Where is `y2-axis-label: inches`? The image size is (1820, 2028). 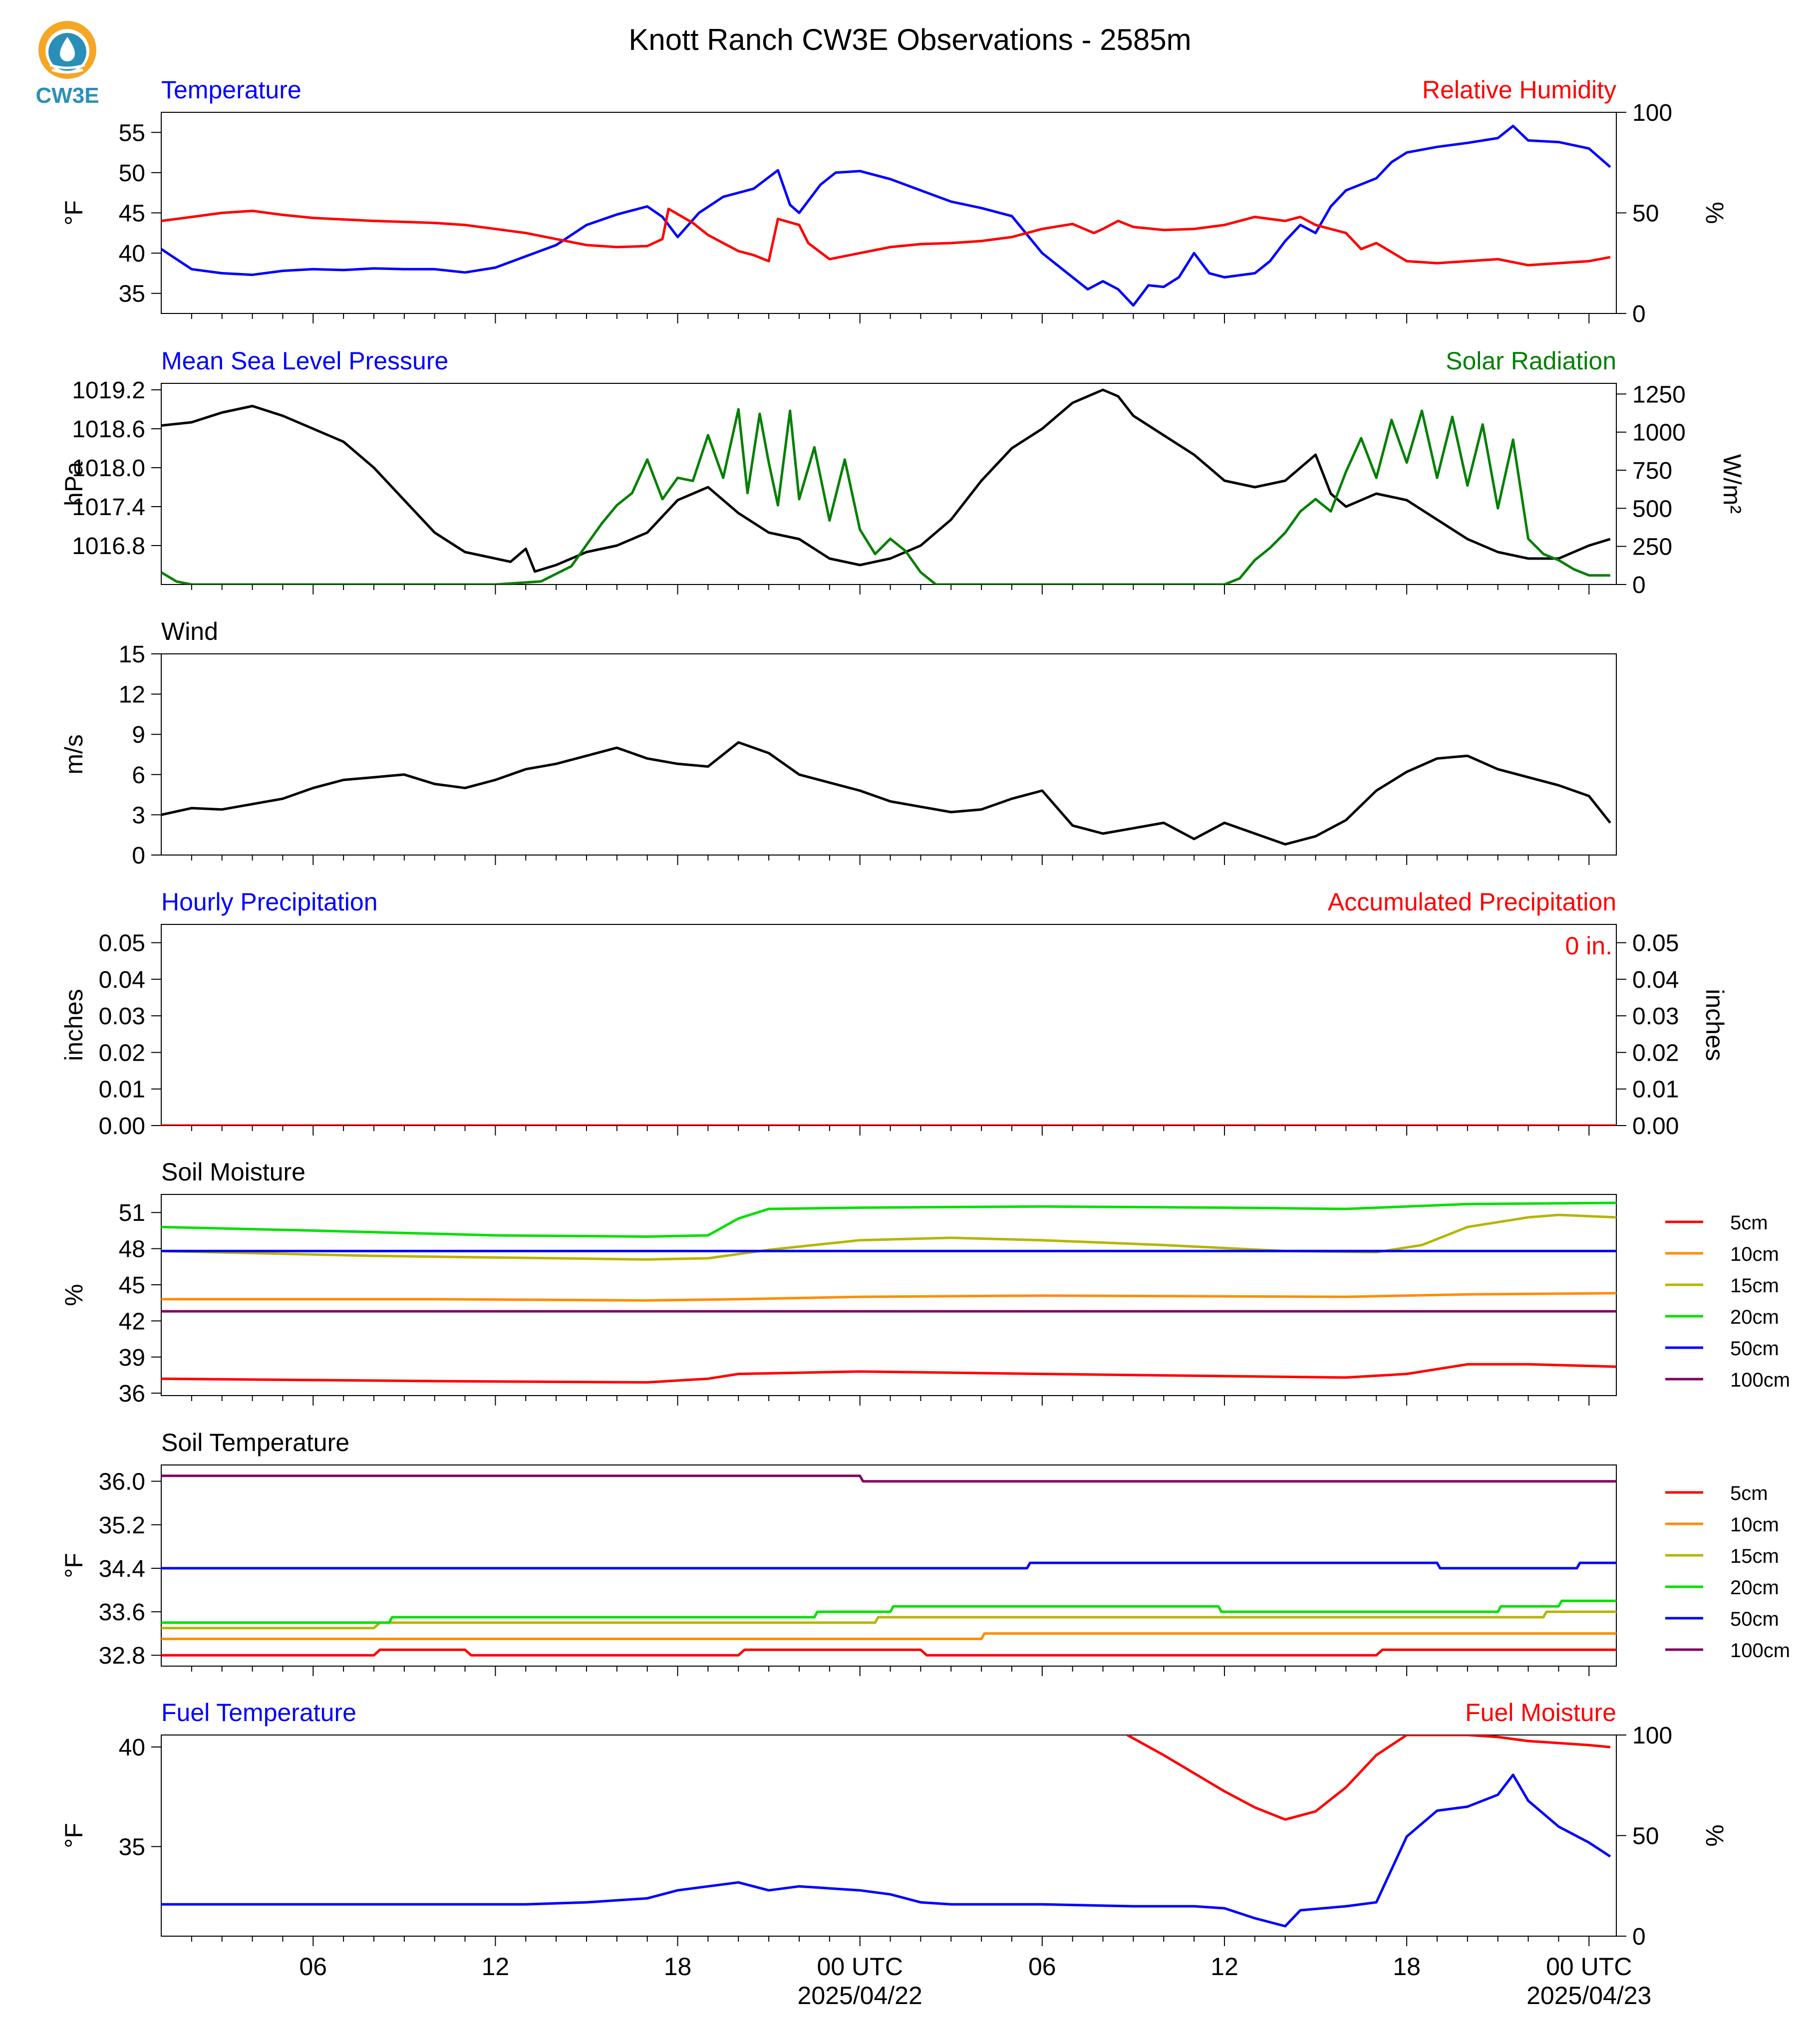 y2-axis-label: inches is located at coordinates (1715, 1025).